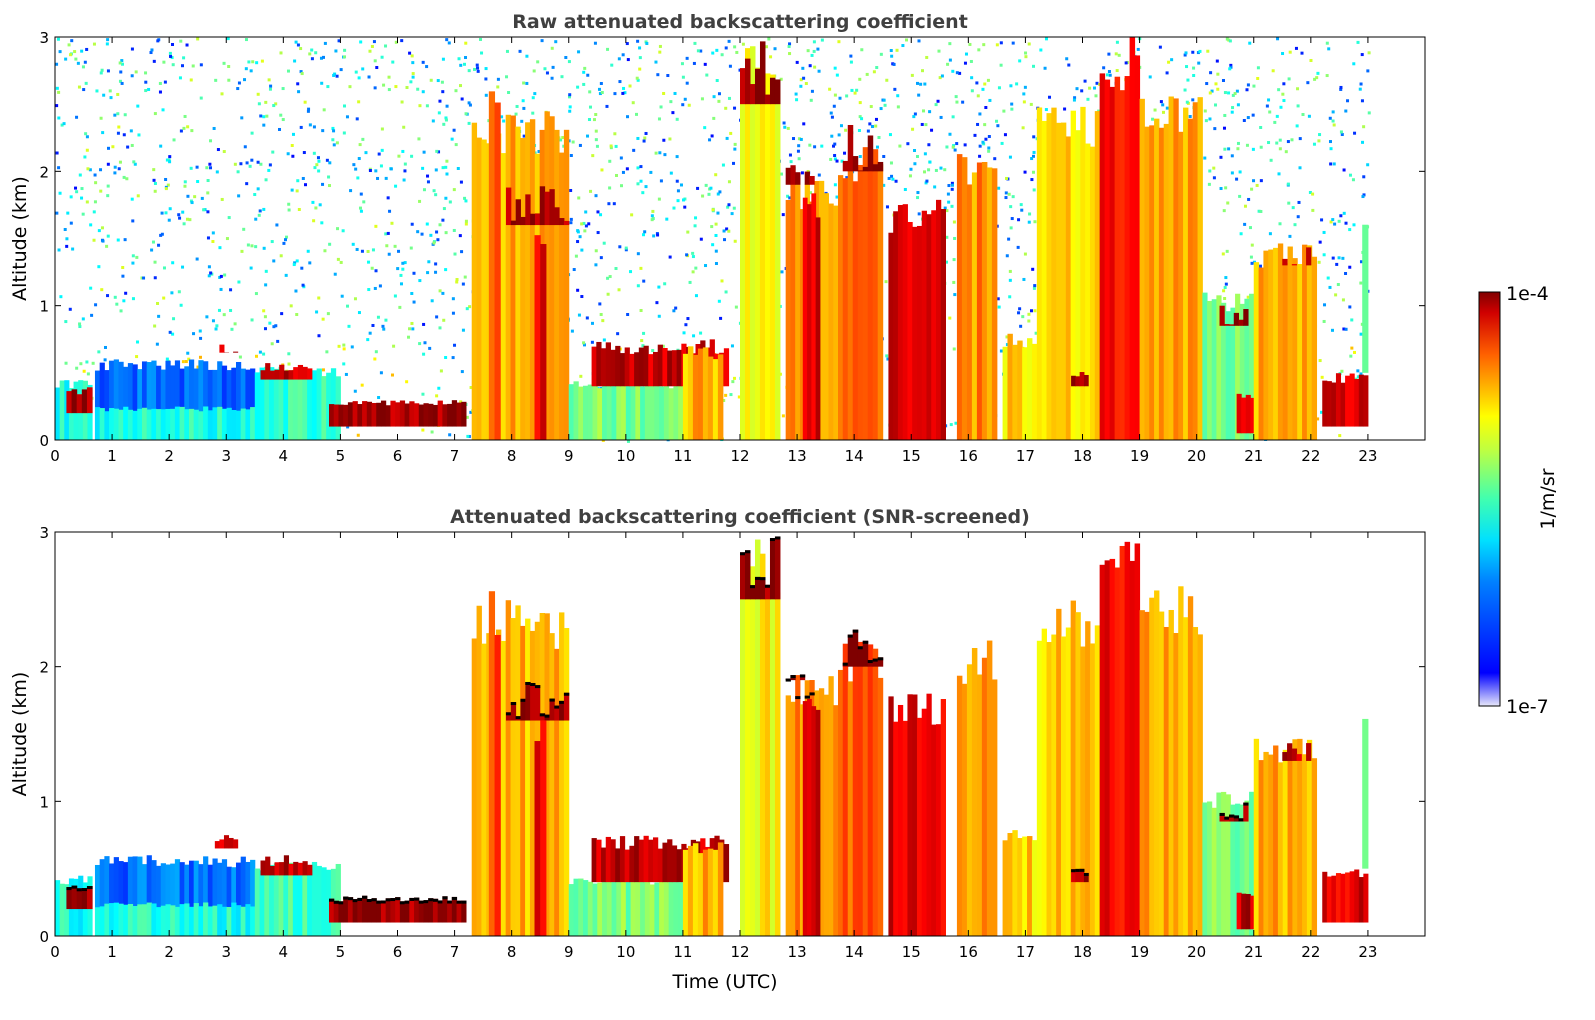  Describe the element at coordinates (1025, 456) in the screenshot. I see `x-tick-label: 17` at that location.